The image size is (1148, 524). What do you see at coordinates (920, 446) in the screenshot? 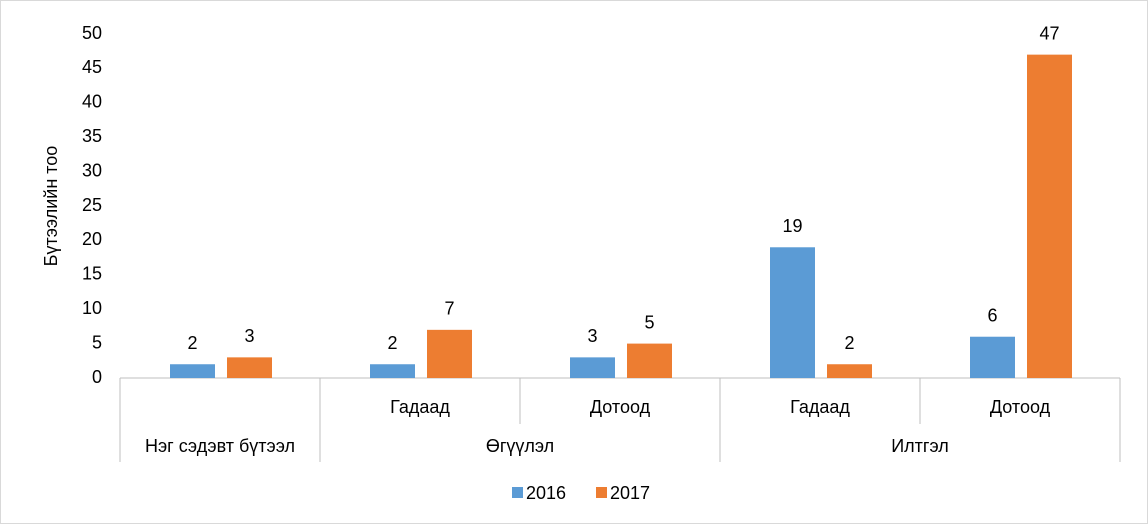
I see `group-label: Илтгэл` at bounding box center [920, 446].